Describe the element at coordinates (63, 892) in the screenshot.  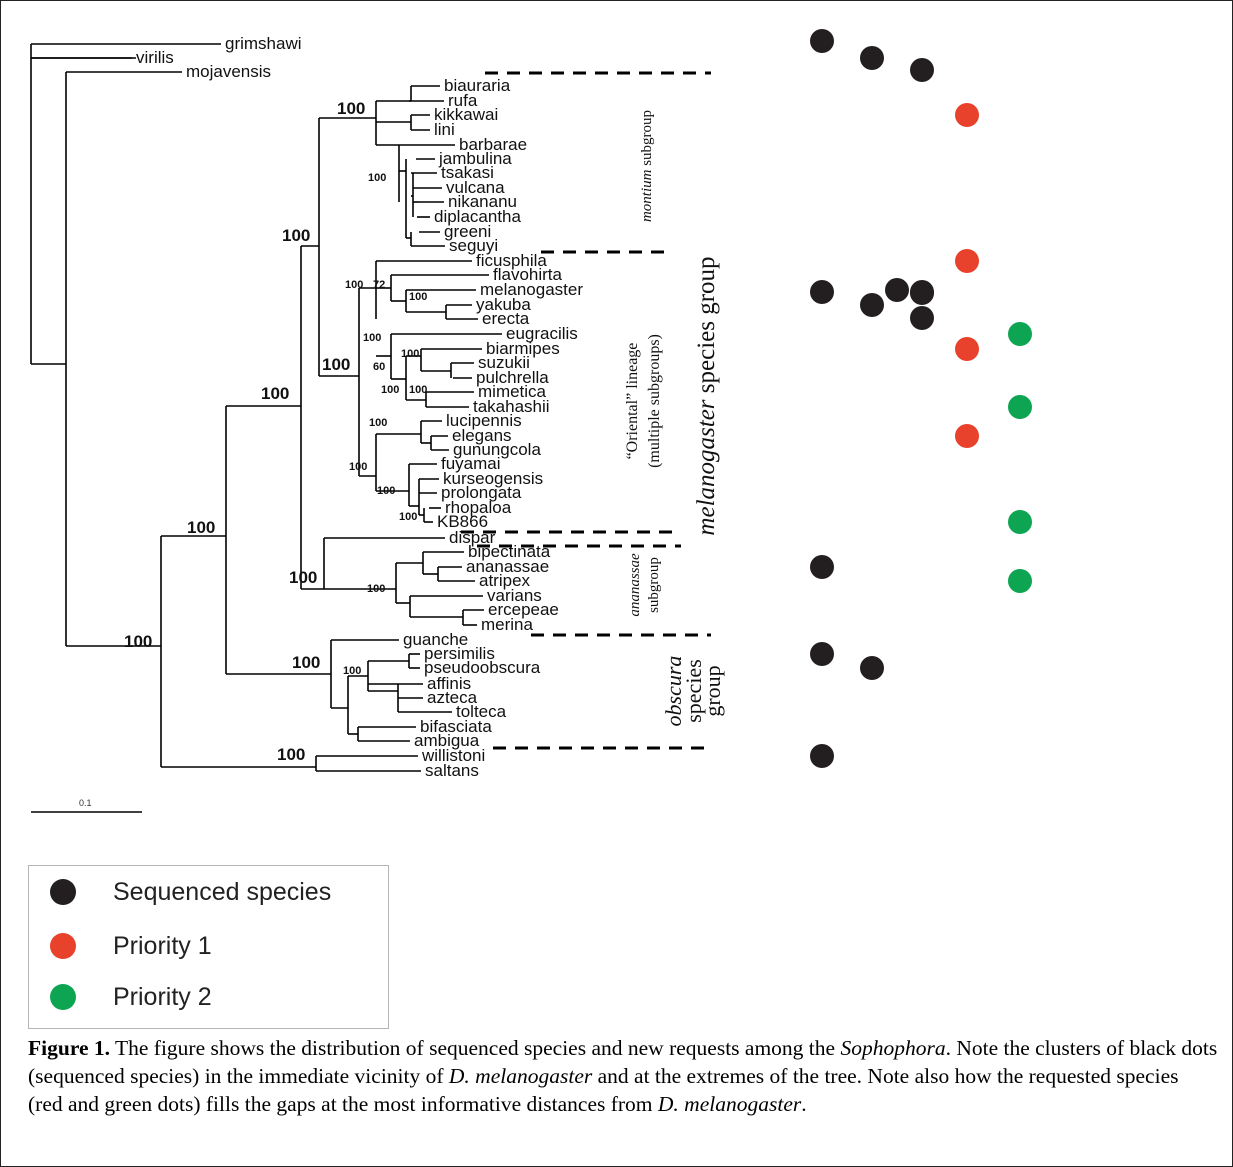
I see `legend-dot-sequenced` at that location.